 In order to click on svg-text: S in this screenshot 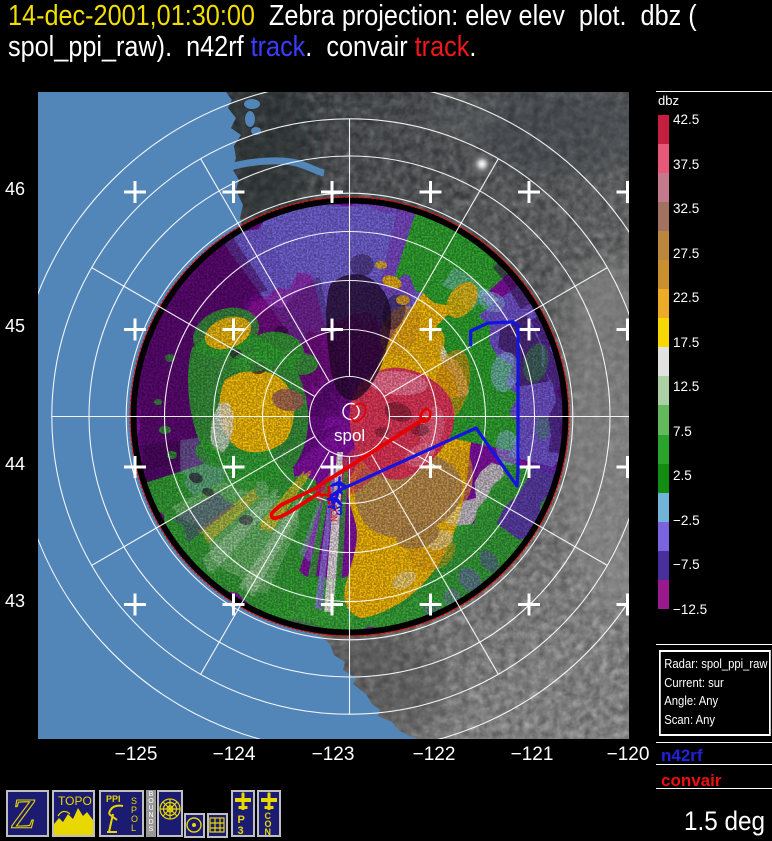, I will do `click(134, 801)`.